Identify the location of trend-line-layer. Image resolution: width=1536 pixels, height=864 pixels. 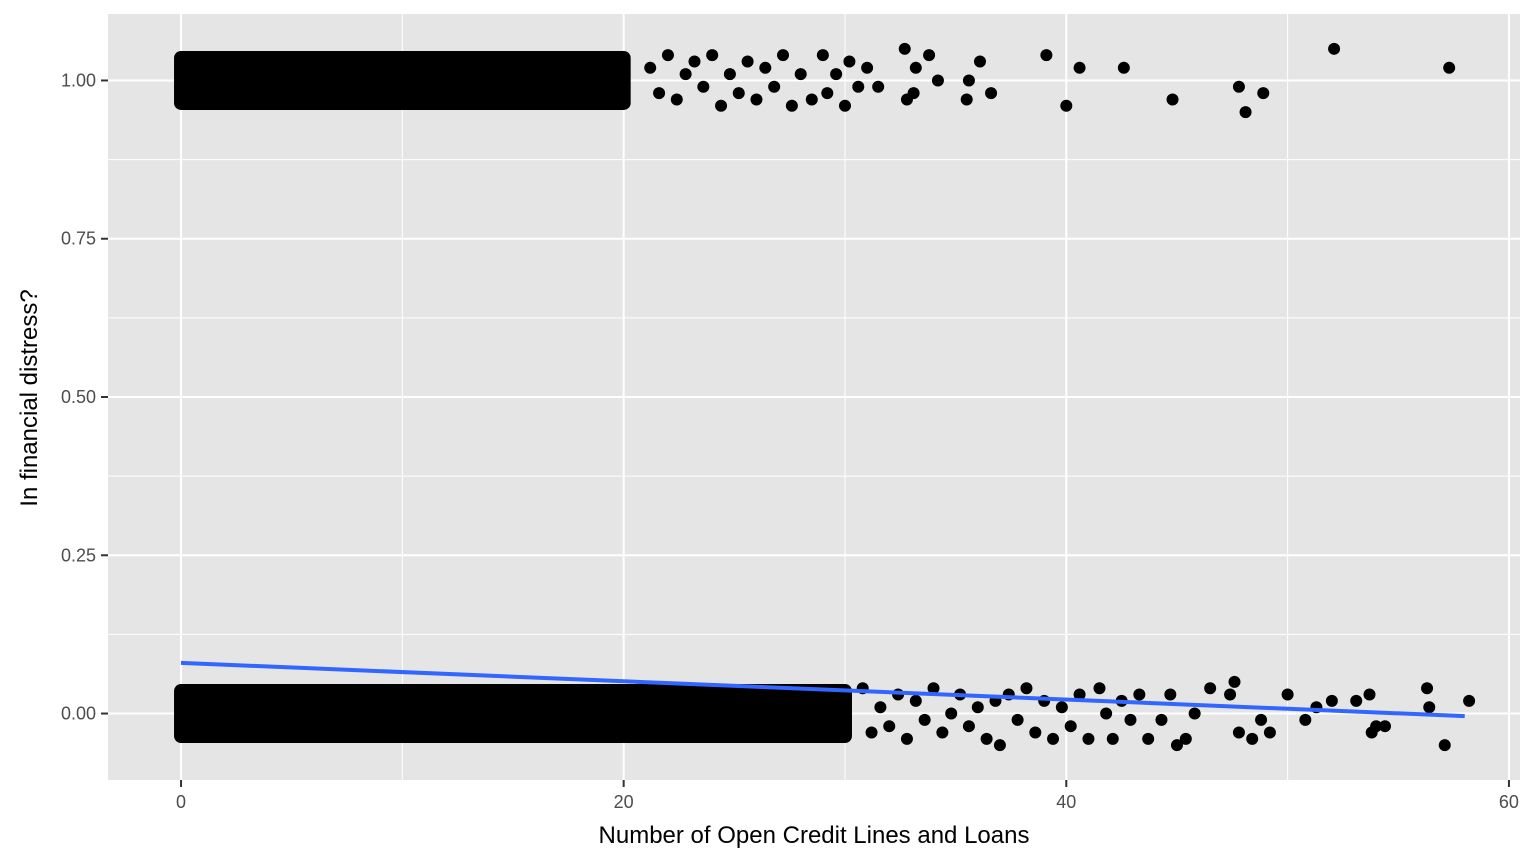
(822, 689).